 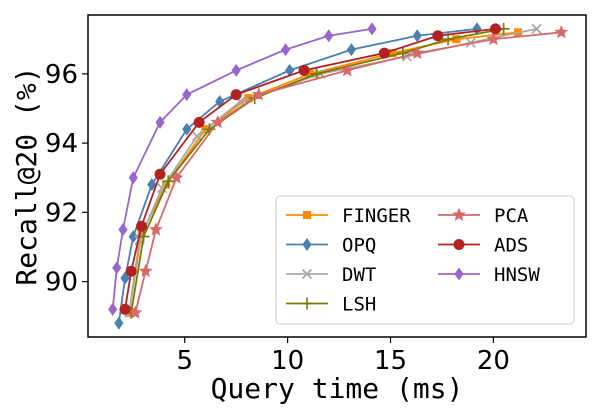 What do you see at coordinates (26, 175) in the screenshot?
I see `y-axis-label: Recall@20 (%)` at bounding box center [26, 175].